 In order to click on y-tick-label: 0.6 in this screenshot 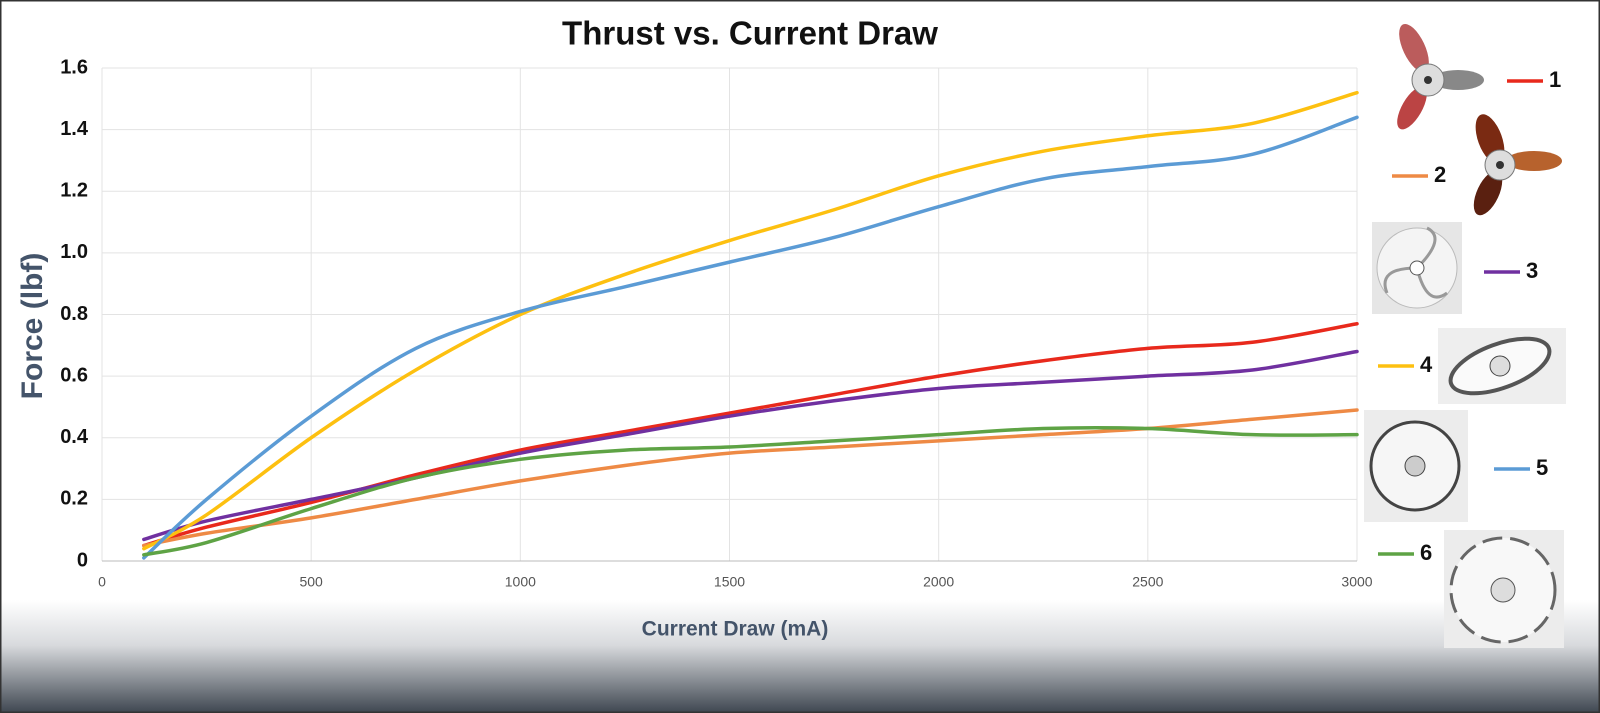, I will do `click(74, 375)`.